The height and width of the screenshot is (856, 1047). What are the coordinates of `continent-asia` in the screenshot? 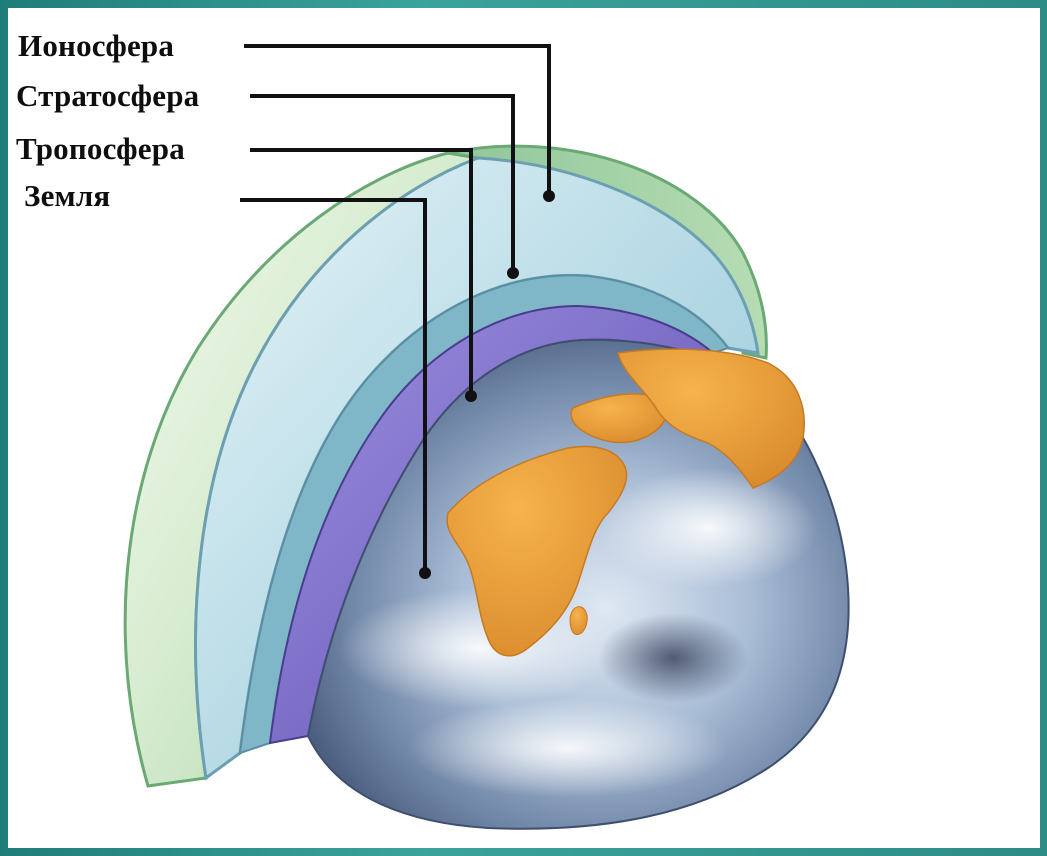 It's located at (711, 418).